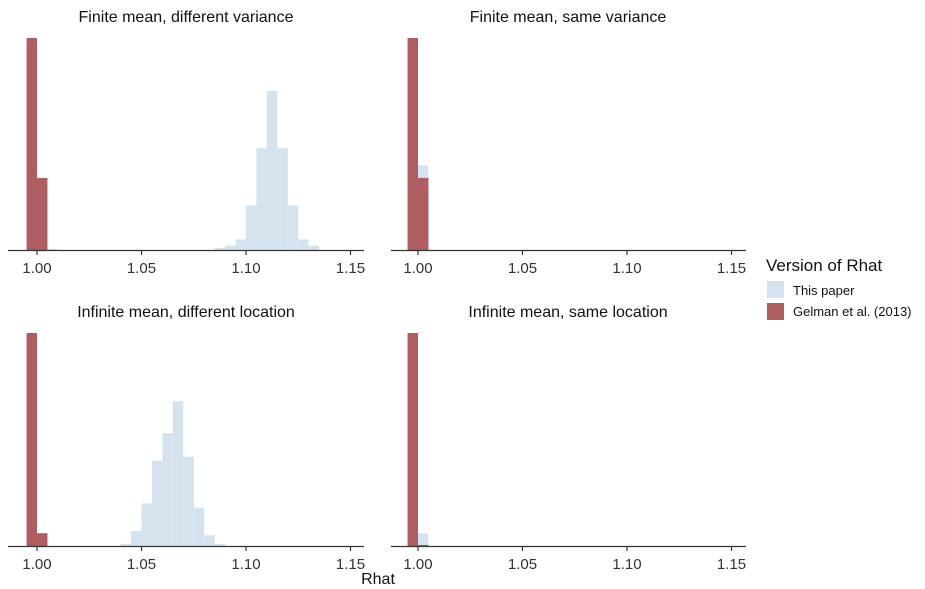  Describe the element at coordinates (567, 312) in the screenshot. I see `panel-title: Infinite mean, same location` at that location.